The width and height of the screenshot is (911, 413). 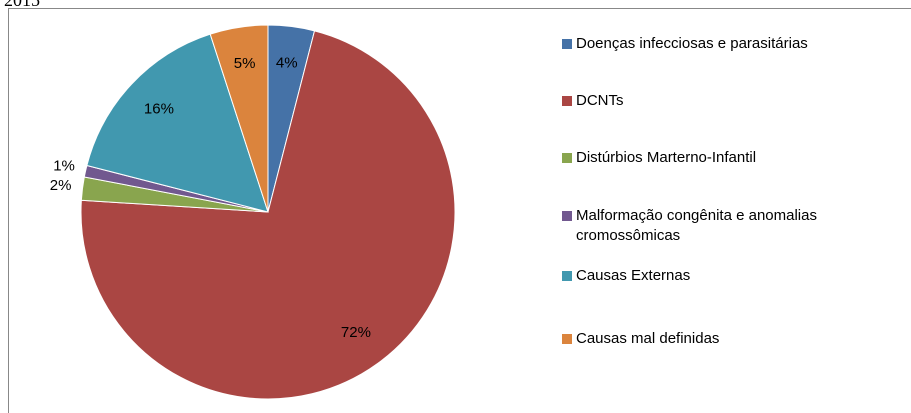 What do you see at coordinates (600, 100) in the screenshot?
I see `legend-label: DCNTs` at bounding box center [600, 100].